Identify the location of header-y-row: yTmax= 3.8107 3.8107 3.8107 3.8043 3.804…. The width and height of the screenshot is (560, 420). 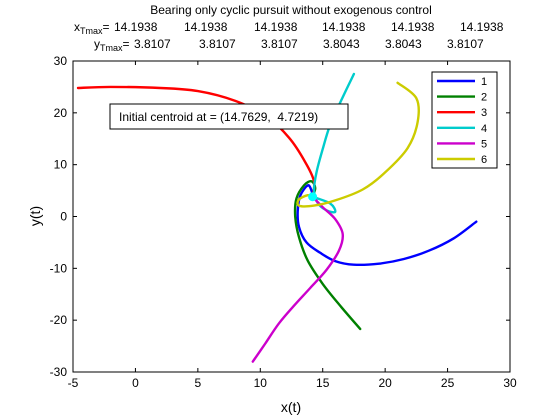
(289, 45).